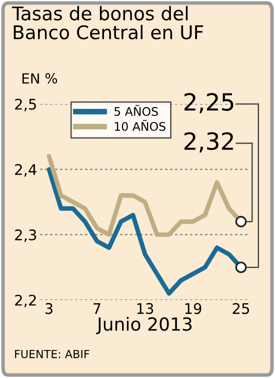 Image resolution: width=275 pixels, height=378 pixels. I want to click on chart-title: Tasas de bonos del Banco Central en UF, so click(108, 23).